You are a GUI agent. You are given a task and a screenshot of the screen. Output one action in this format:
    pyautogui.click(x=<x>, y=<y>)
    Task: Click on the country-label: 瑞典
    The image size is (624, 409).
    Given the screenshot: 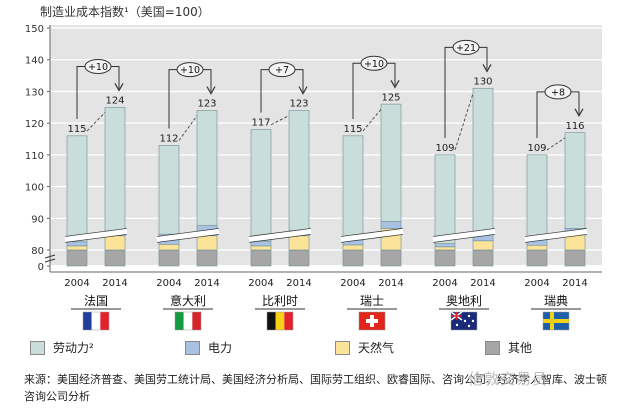 What is the action you would take?
    pyautogui.click(x=556, y=301)
    